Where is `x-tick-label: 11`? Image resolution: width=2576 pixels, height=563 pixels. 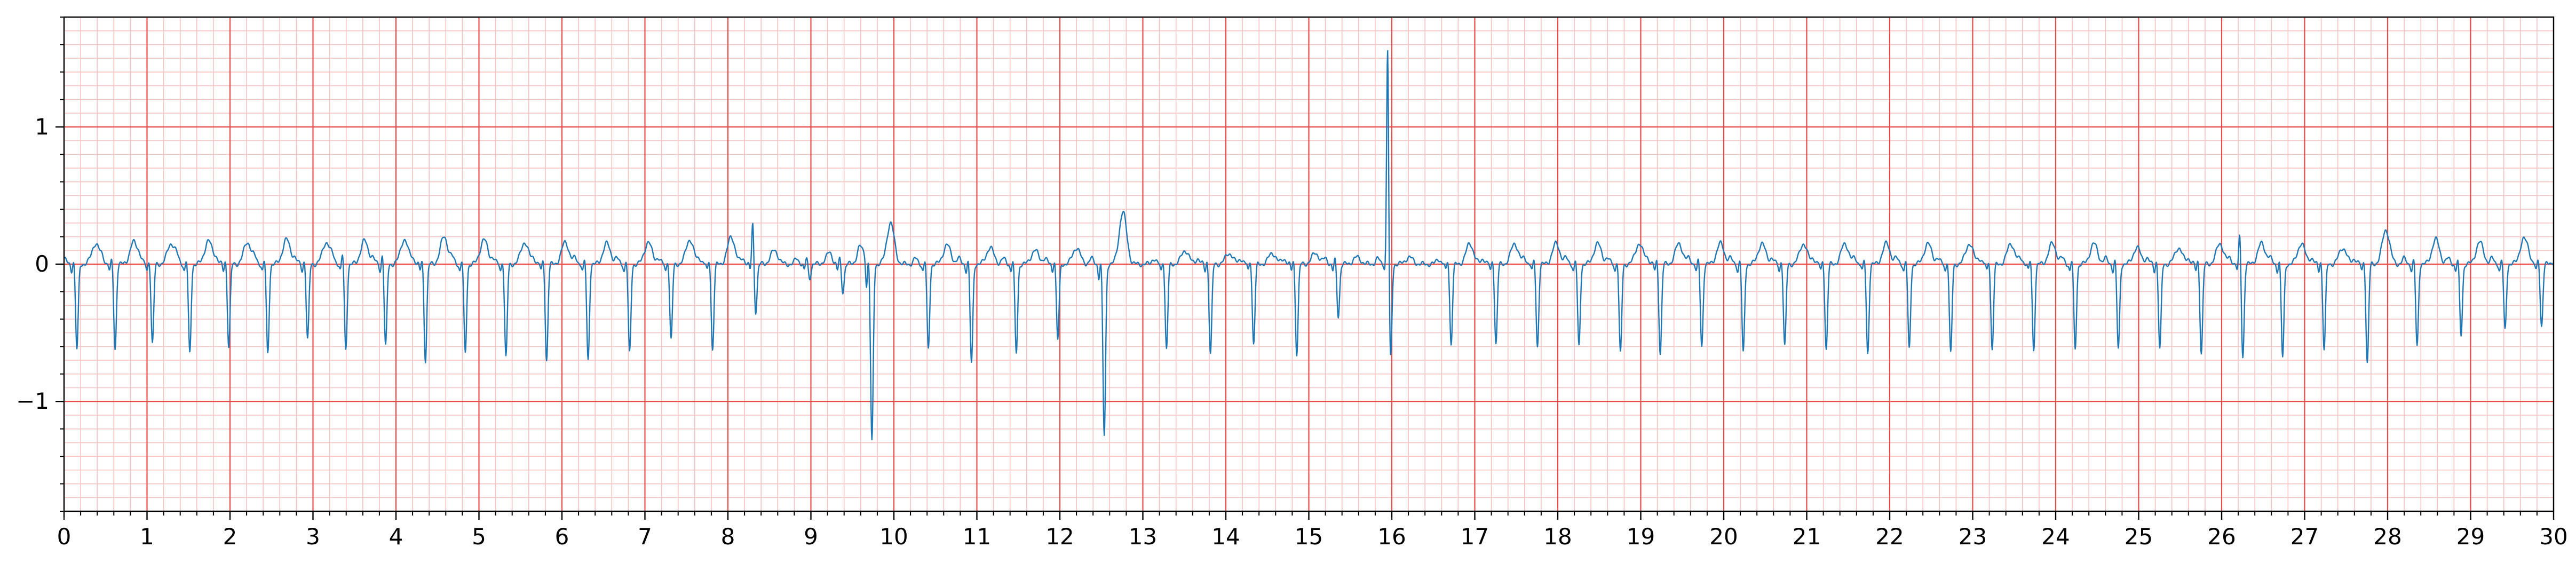
x-tick-label: 11 is located at coordinates (977, 537).